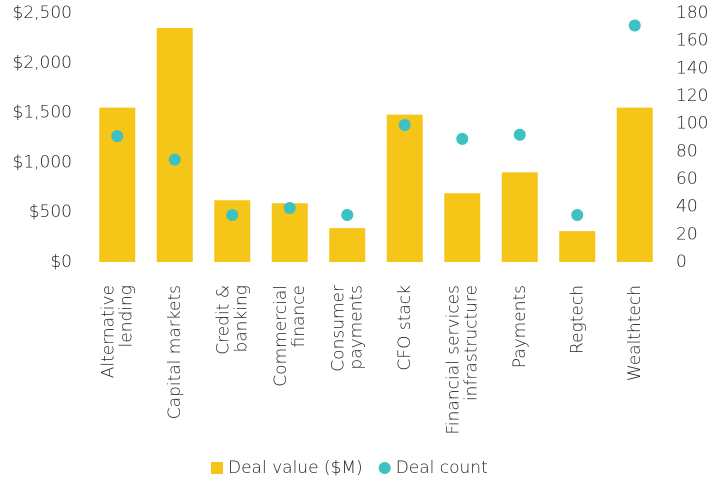  Describe the element at coordinates (126, 316) in the screenshot. I see `x-tick-label: lending` at that location.